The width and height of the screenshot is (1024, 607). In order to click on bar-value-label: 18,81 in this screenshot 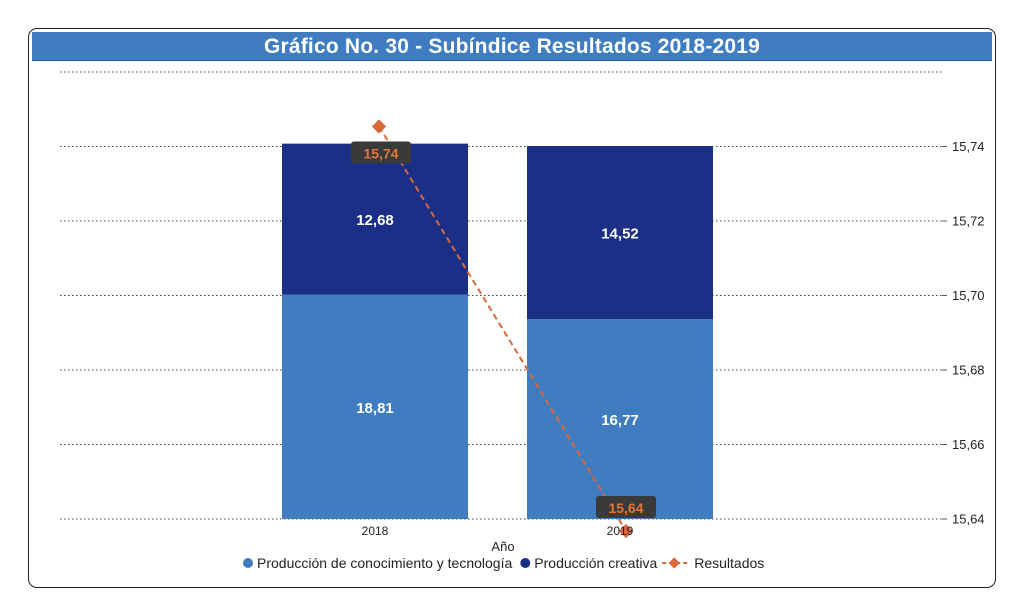, I will do `click(375, 408)`.